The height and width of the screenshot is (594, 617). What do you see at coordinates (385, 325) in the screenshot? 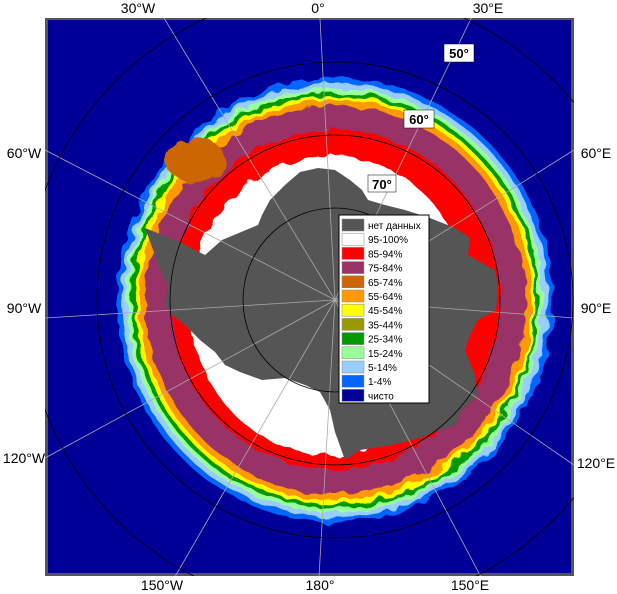
I see `legend-label: 35-44%` at bounding box center [385, 325].